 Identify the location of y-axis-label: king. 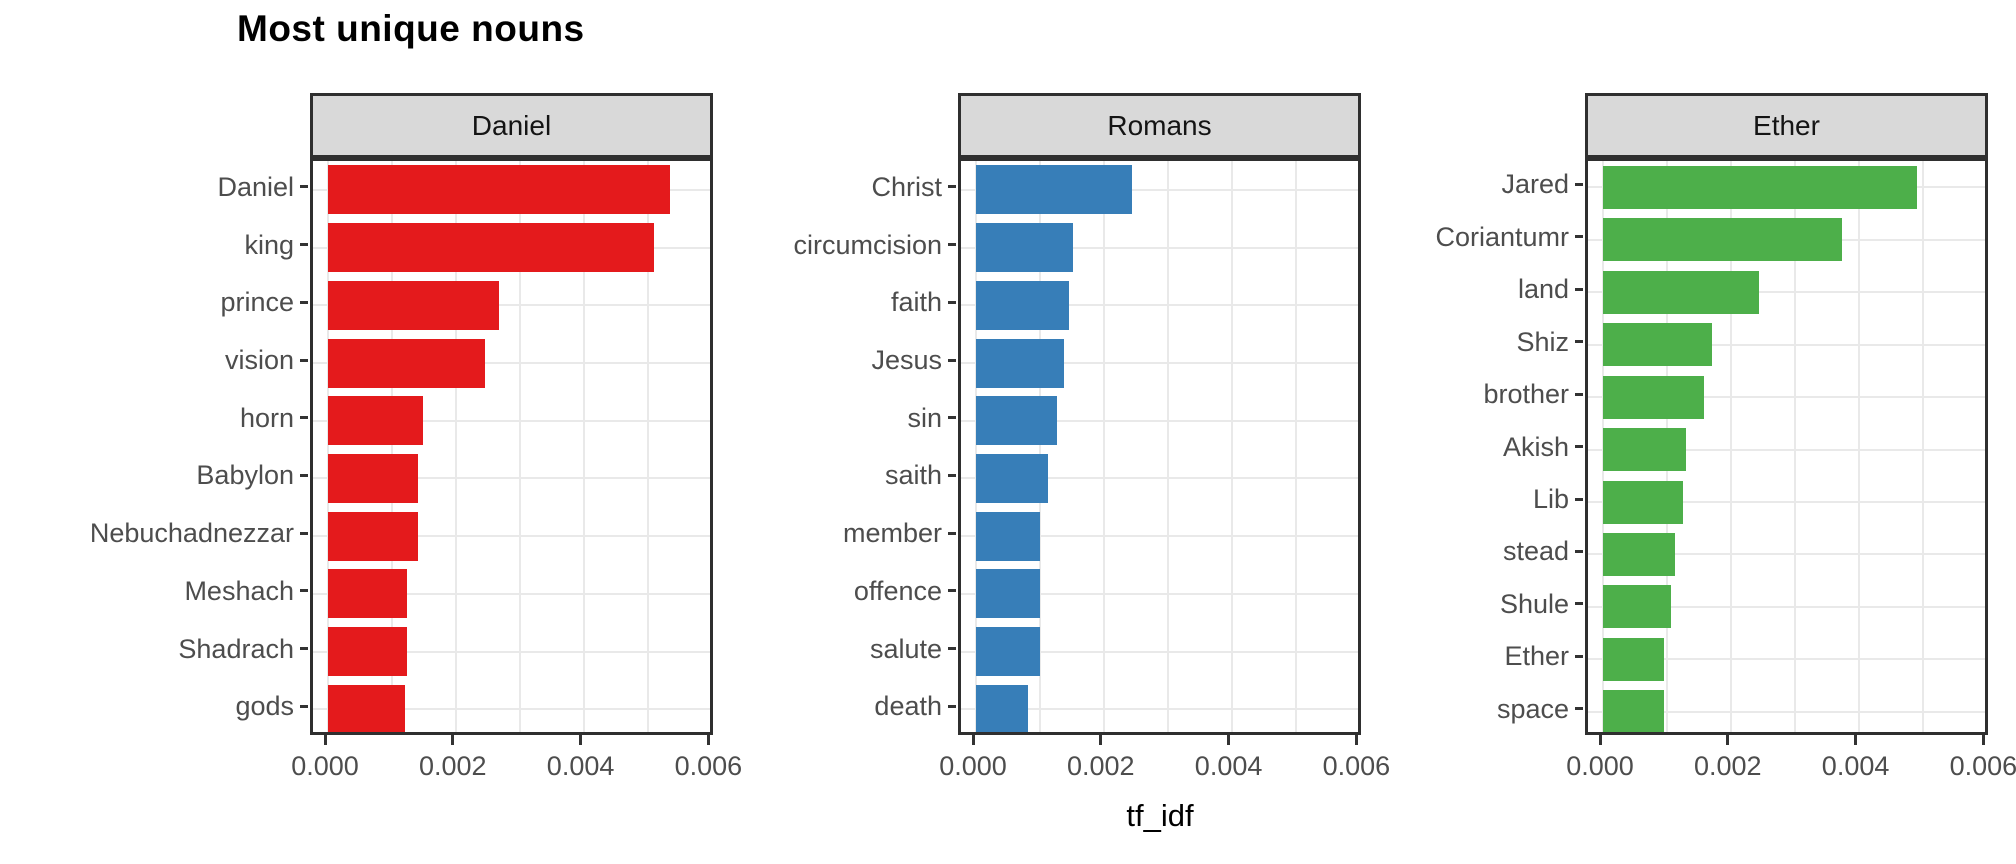
(269, 244).